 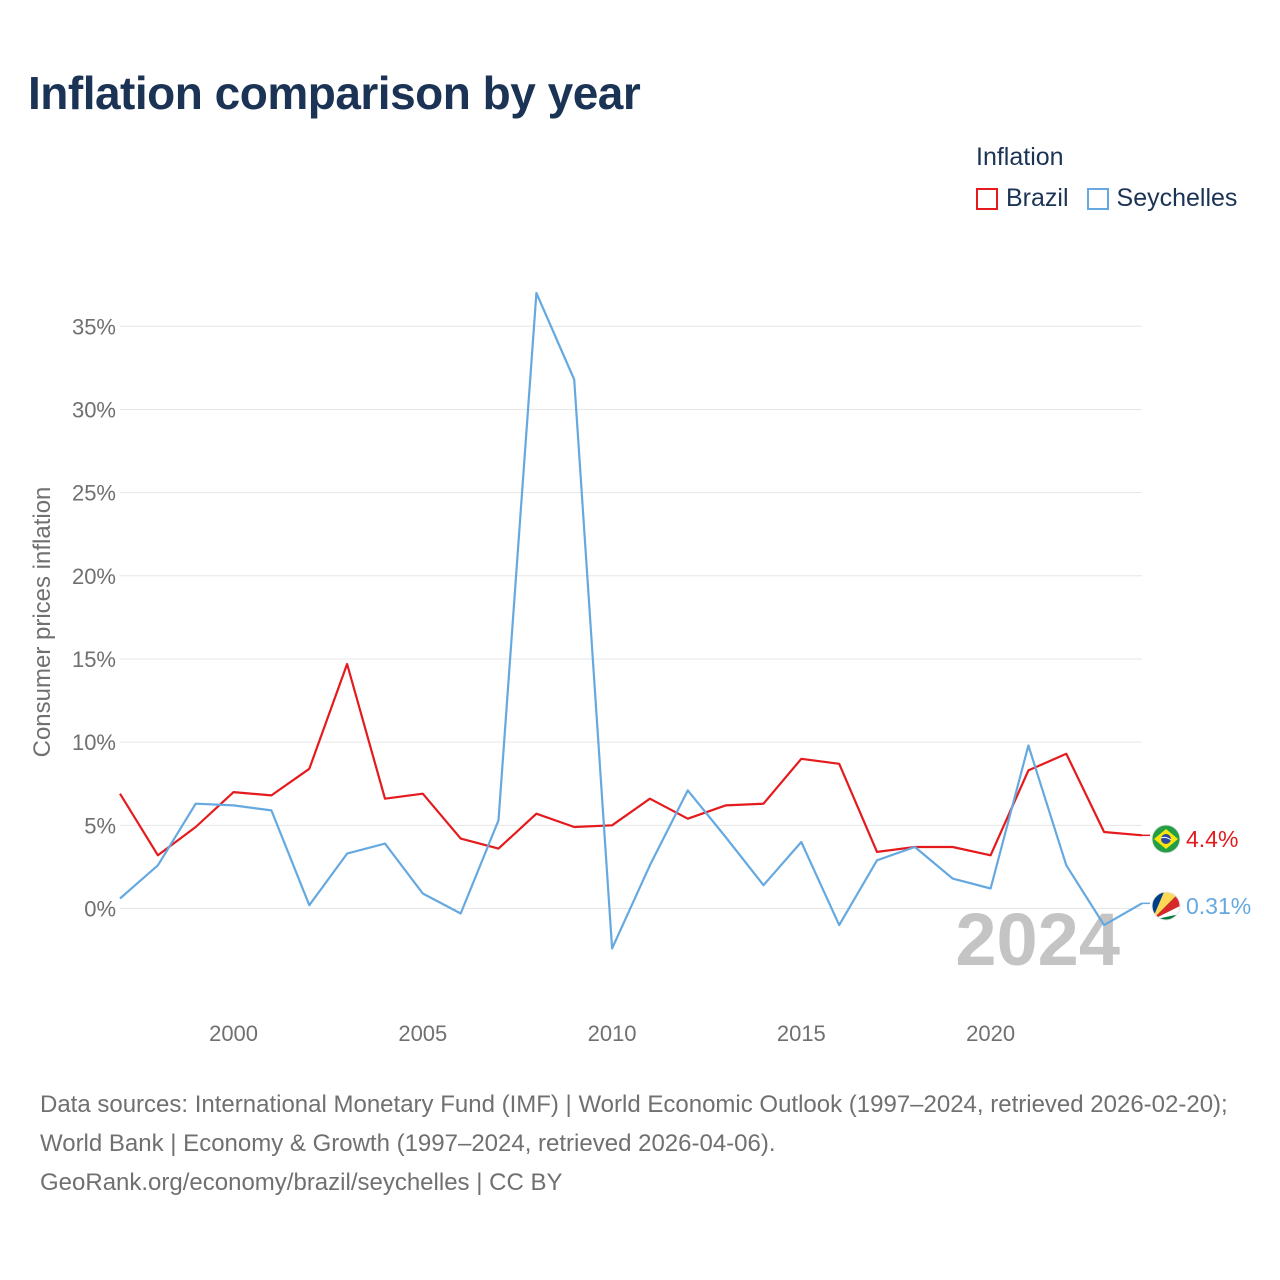 I want to click on x-tick-label: 2005, so click(x=422, y=1033).